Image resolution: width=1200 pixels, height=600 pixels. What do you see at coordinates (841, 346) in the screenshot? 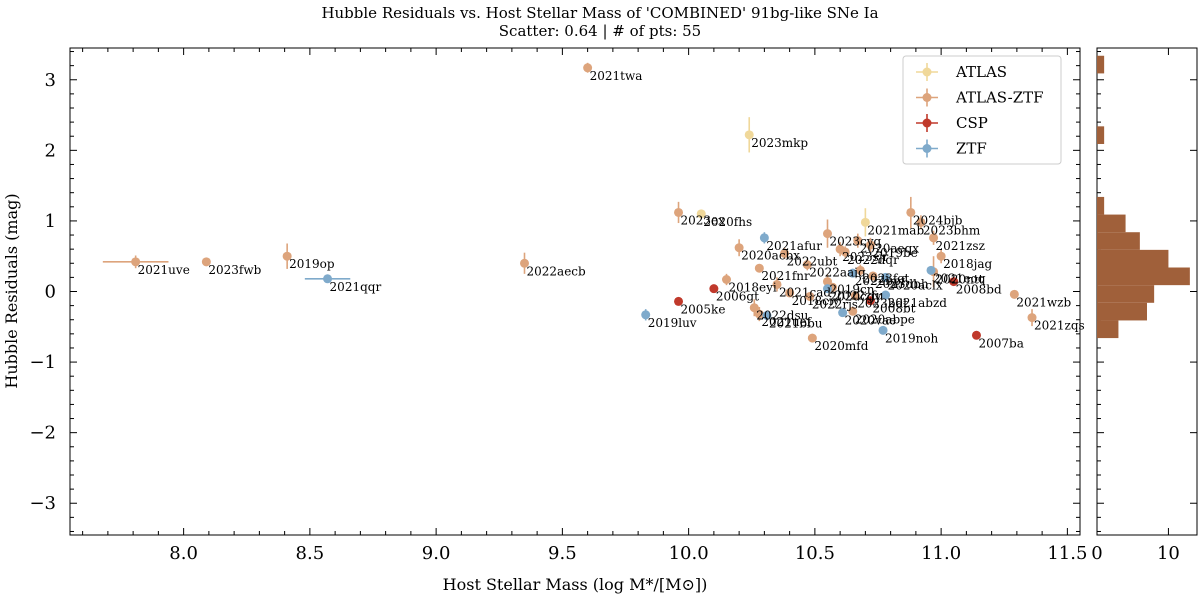
I see `point-label: 2020mfd` at bounding box center [841, 346].